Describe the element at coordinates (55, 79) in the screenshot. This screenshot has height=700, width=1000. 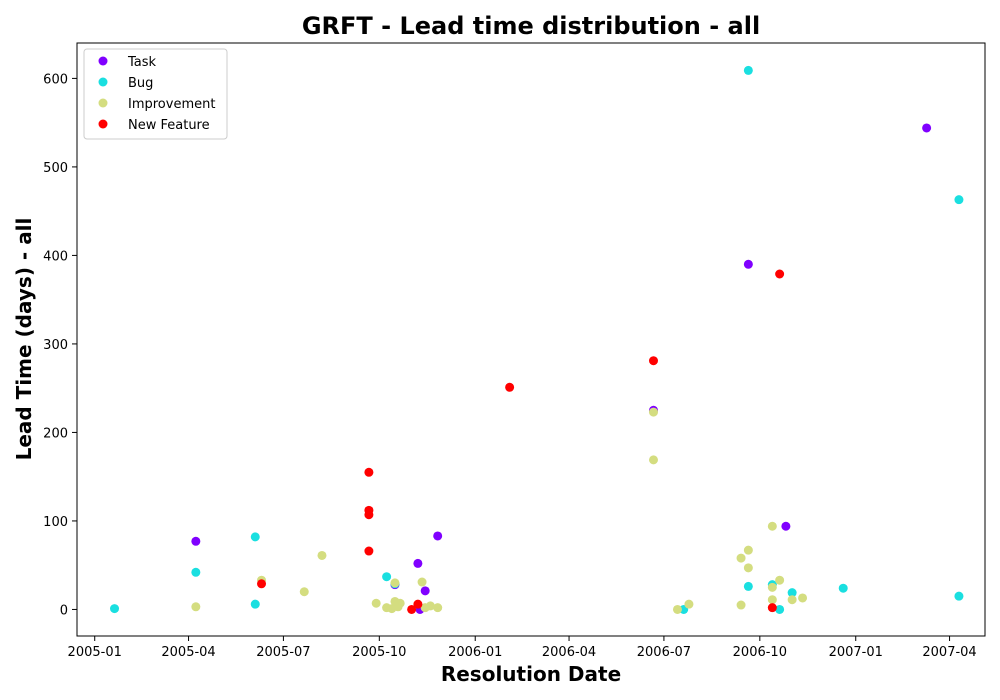
I see `y-tick-label: 600` at that location.